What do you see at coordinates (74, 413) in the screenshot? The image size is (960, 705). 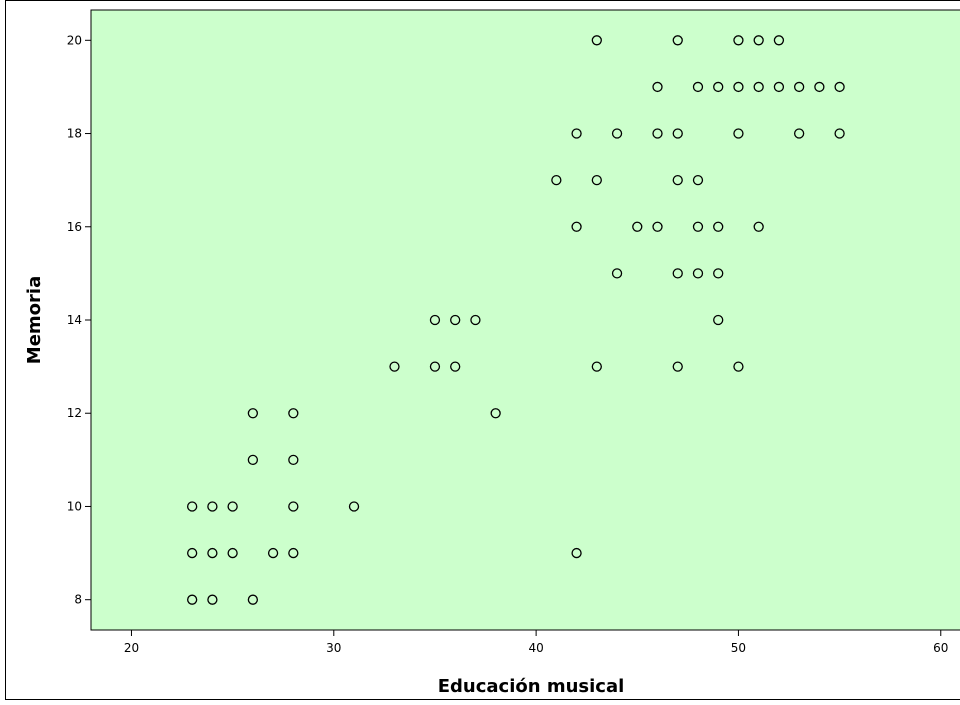 I see `y-tick-label: 12` at bounding box center [74, 413].